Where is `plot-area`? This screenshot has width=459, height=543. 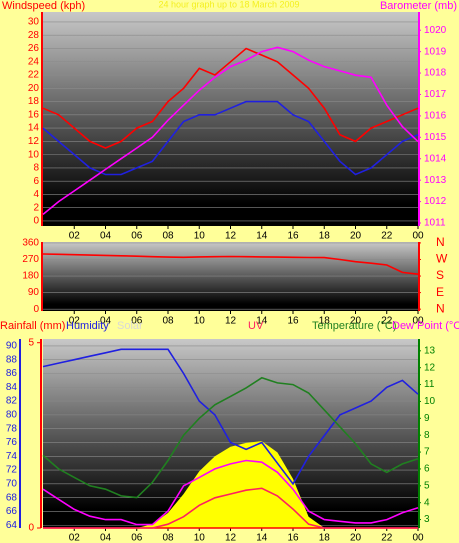 plot-area is located at coordinates (230, 276).